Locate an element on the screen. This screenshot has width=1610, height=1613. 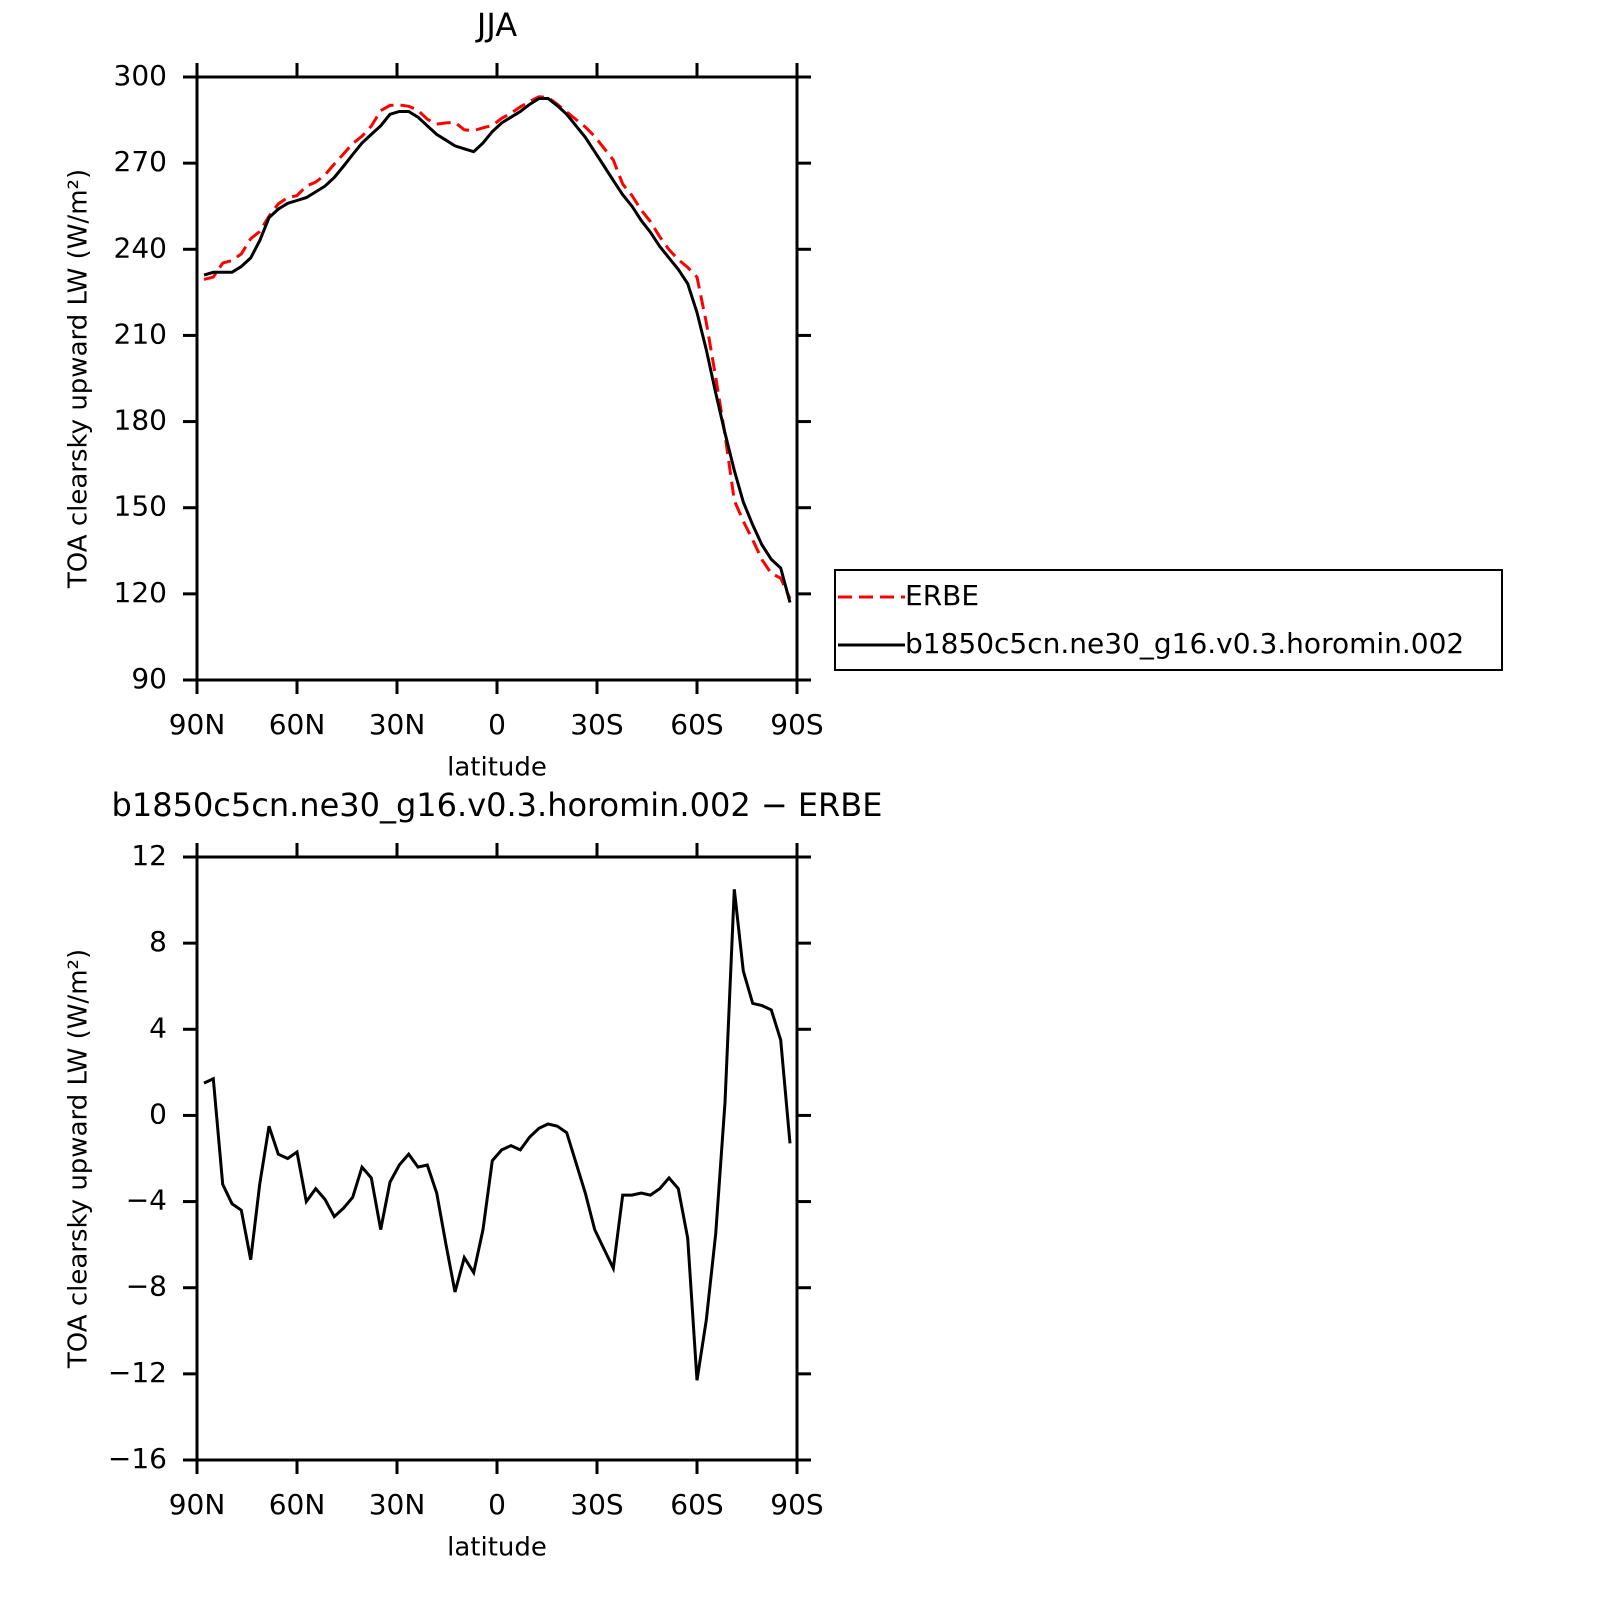
y-tick-label: 120 is located at coordinates (140, 592).